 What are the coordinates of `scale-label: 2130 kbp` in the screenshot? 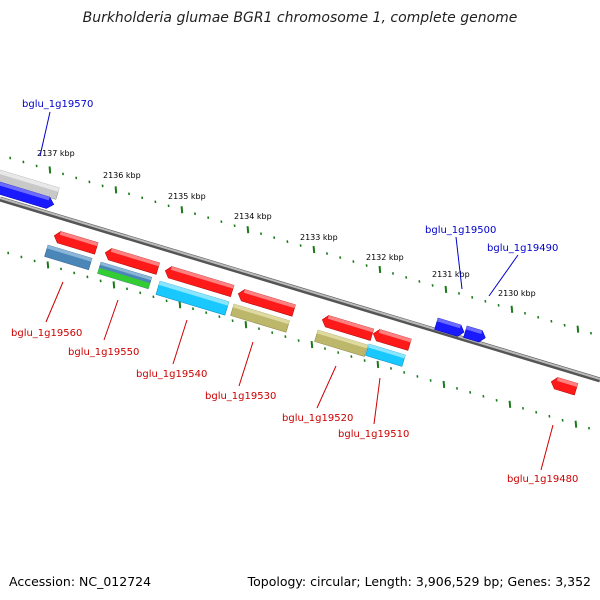 It's located at (517, 293).